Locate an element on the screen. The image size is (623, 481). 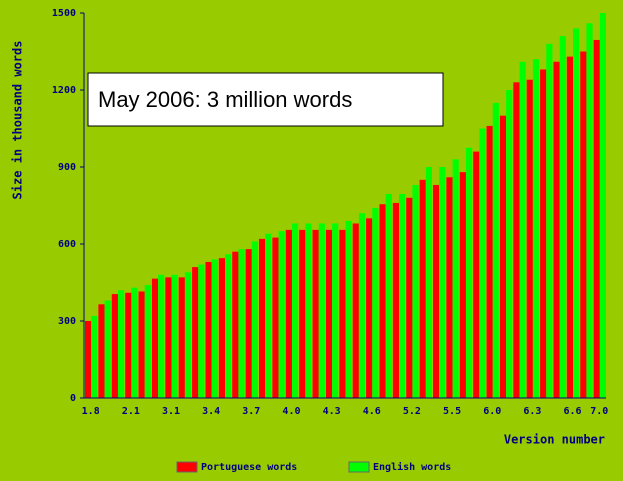
y-tick-label: 300 is located at coordinates (67, 321).